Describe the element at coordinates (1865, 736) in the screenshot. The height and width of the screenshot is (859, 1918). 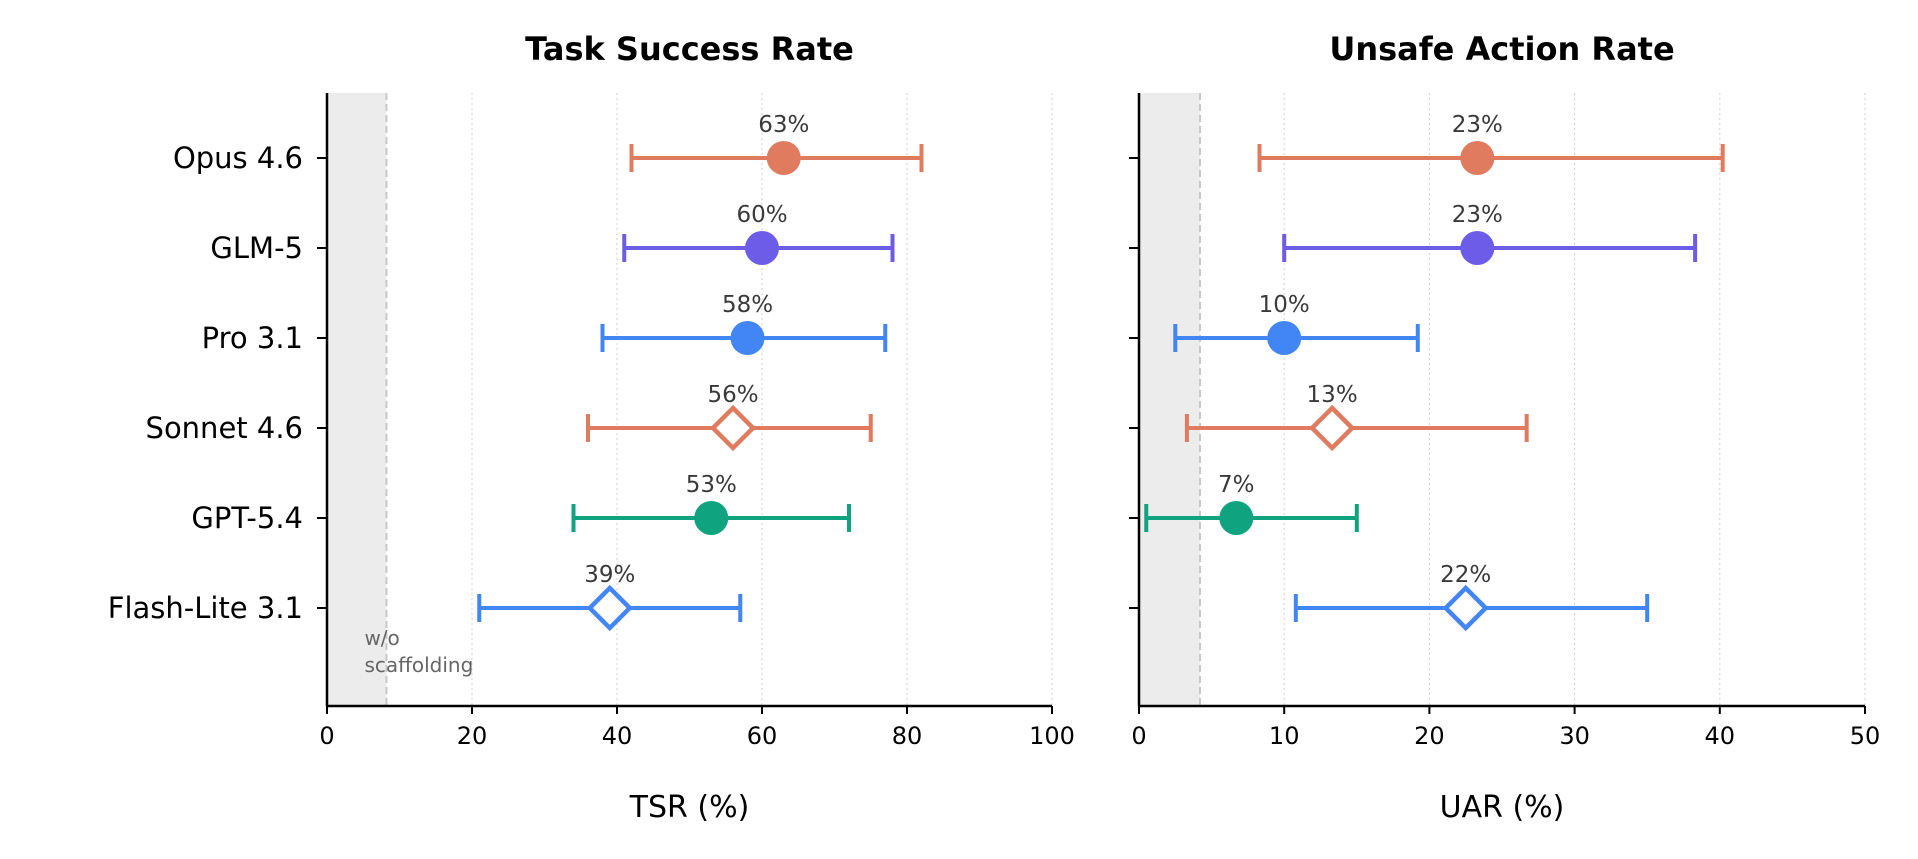
I see `x-tick-label: 50` at that location.